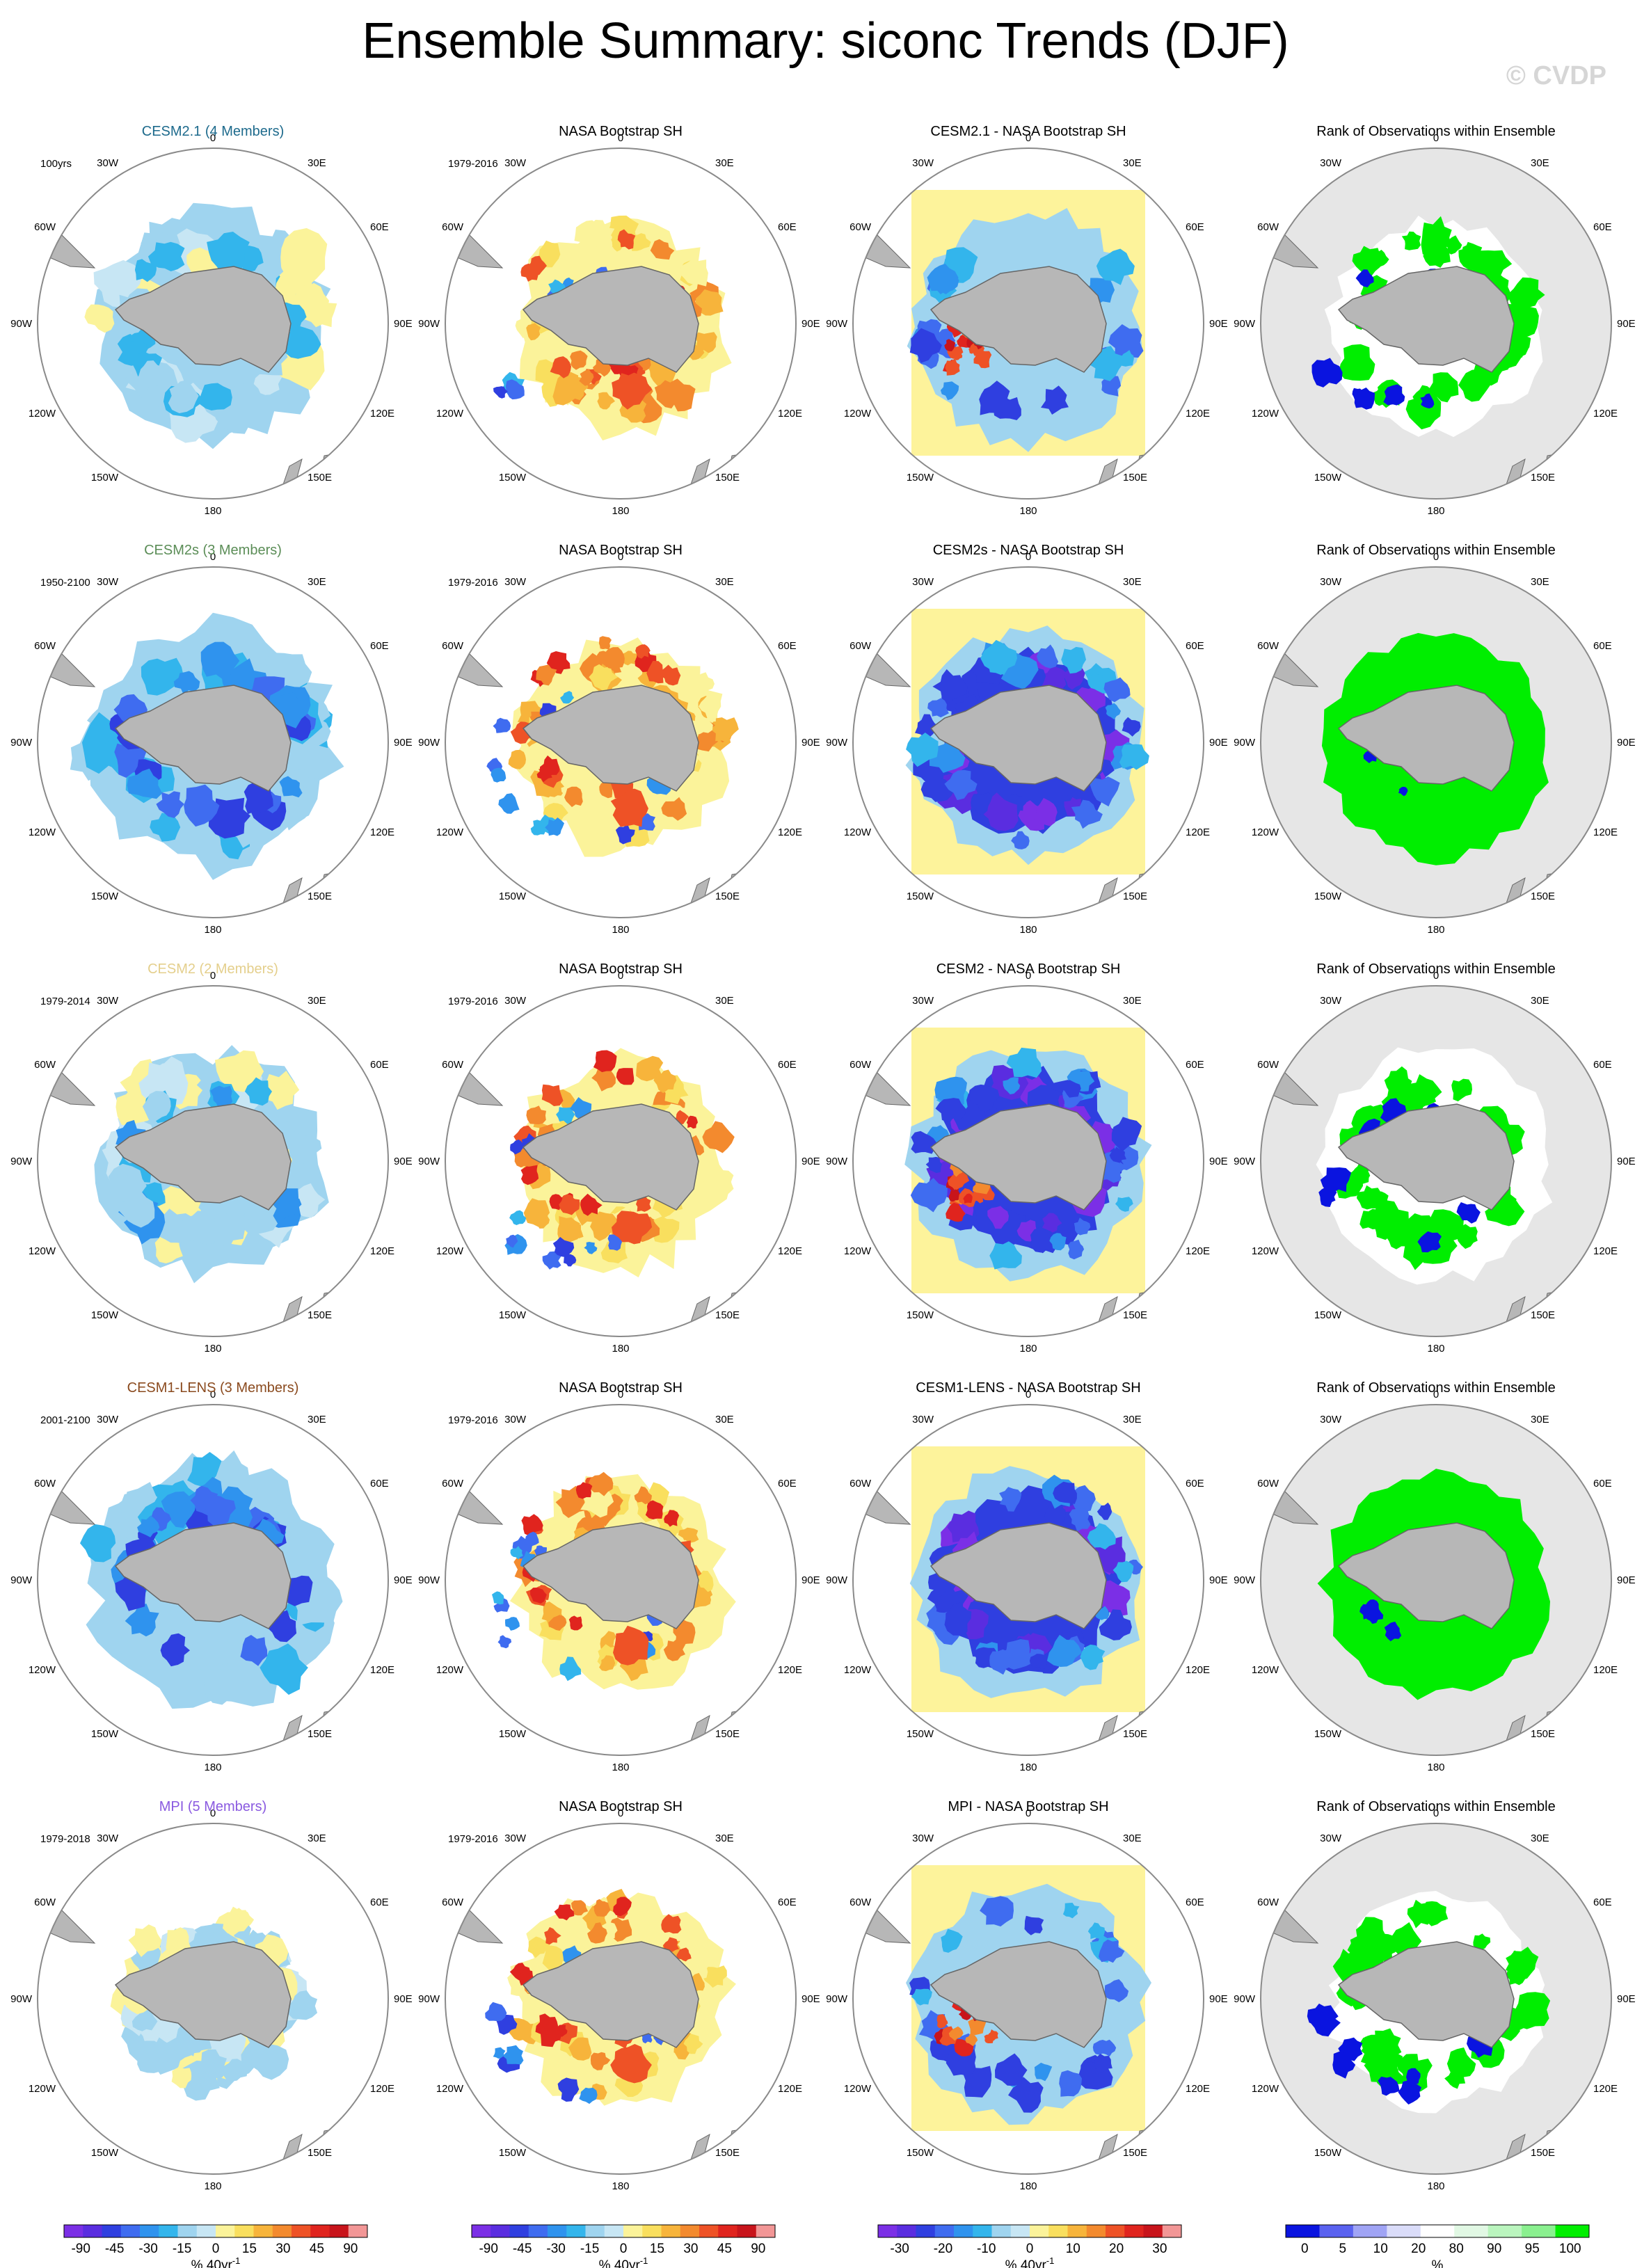  I want to click on colorbar-tick-label: -90, so click(80, 2249).